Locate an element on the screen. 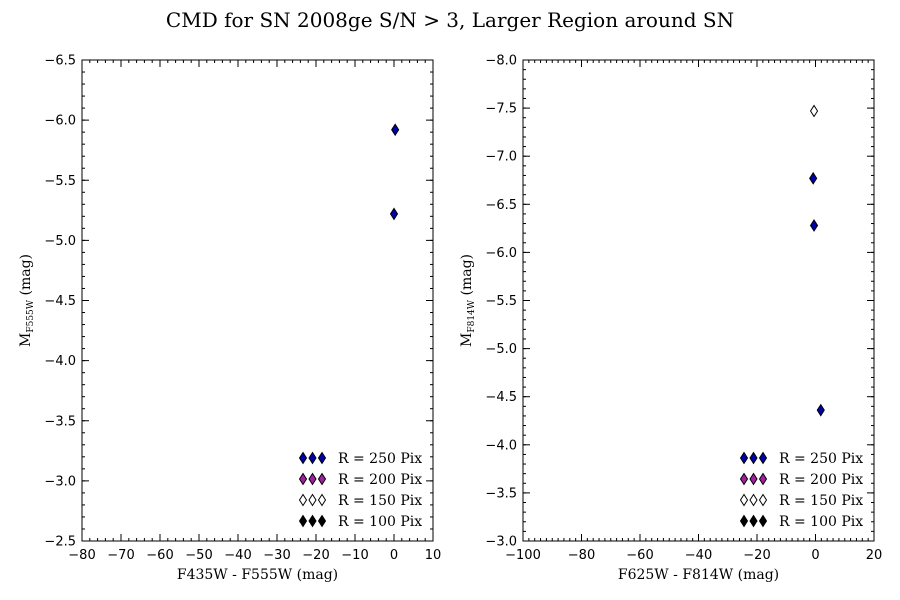 The width and height of the screenshot is (900, 600). y-tick-label: −8.0 is located at coordinates (501, 61).